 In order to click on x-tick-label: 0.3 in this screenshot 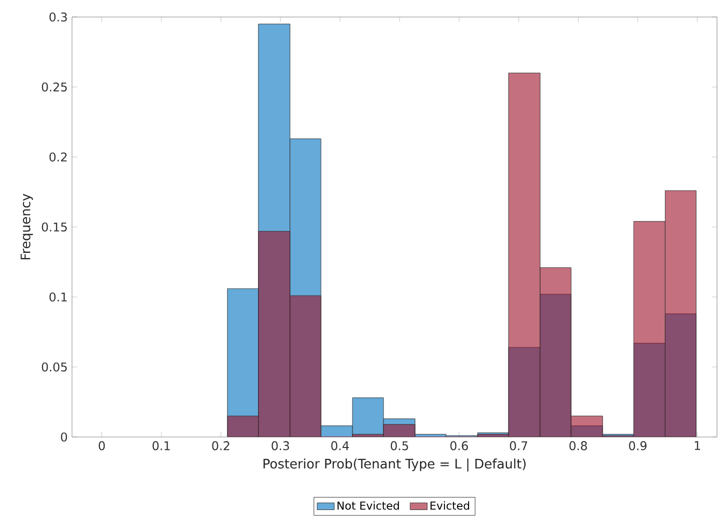, I will do `click(281, 445)`.